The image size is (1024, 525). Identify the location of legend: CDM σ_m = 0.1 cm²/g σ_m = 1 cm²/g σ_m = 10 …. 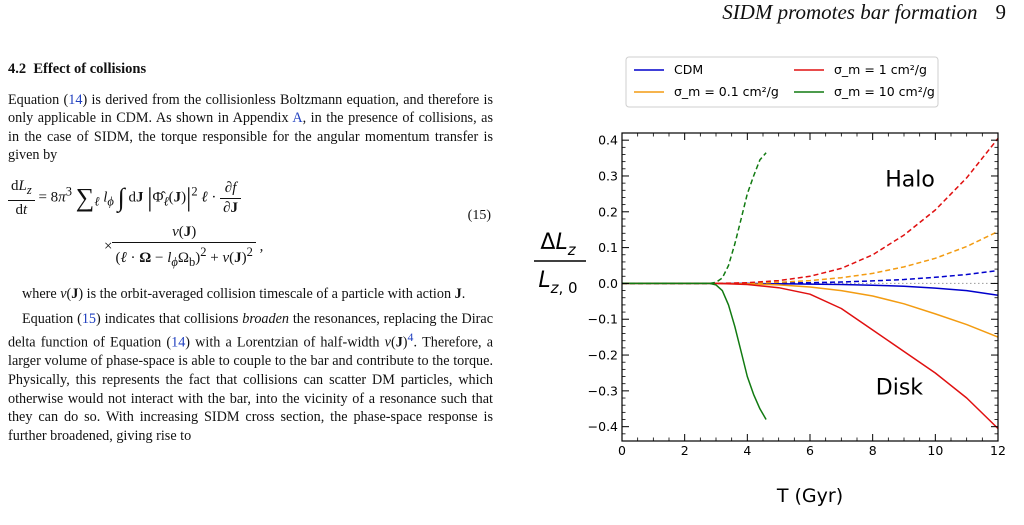
(782, 82).